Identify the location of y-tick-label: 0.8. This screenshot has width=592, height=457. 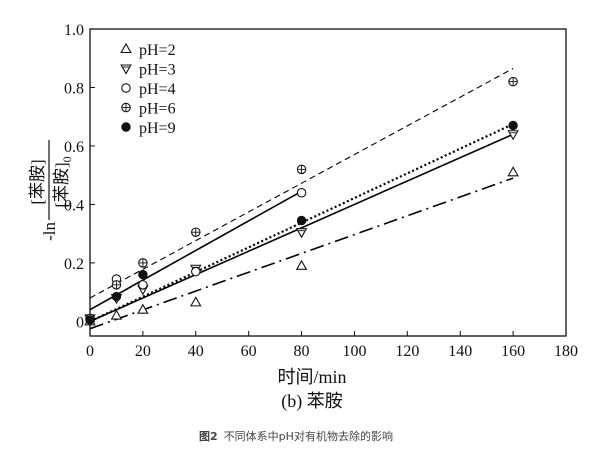
(74, 88).